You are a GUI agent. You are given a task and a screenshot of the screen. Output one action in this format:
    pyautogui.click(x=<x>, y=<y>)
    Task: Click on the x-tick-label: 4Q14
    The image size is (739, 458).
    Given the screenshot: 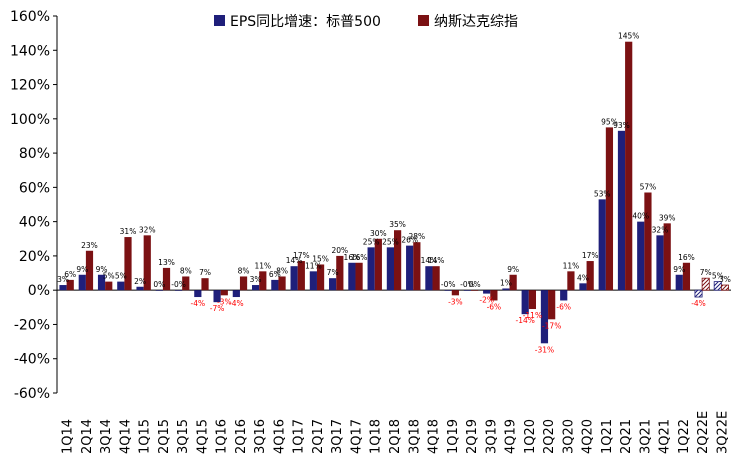 What is the action you would take?
    pyautogui.click(x=125, y=436)
    